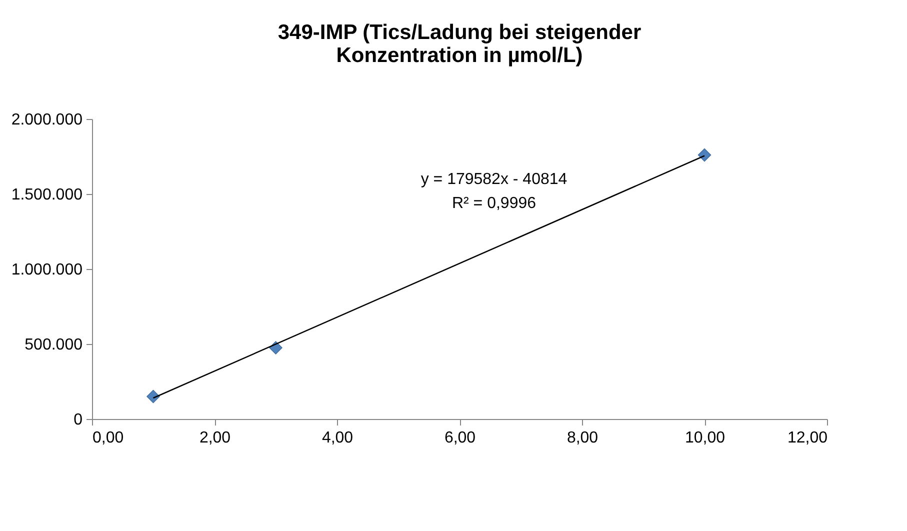  I want to click on y-tick-label: 500.000, so click(53, 345).